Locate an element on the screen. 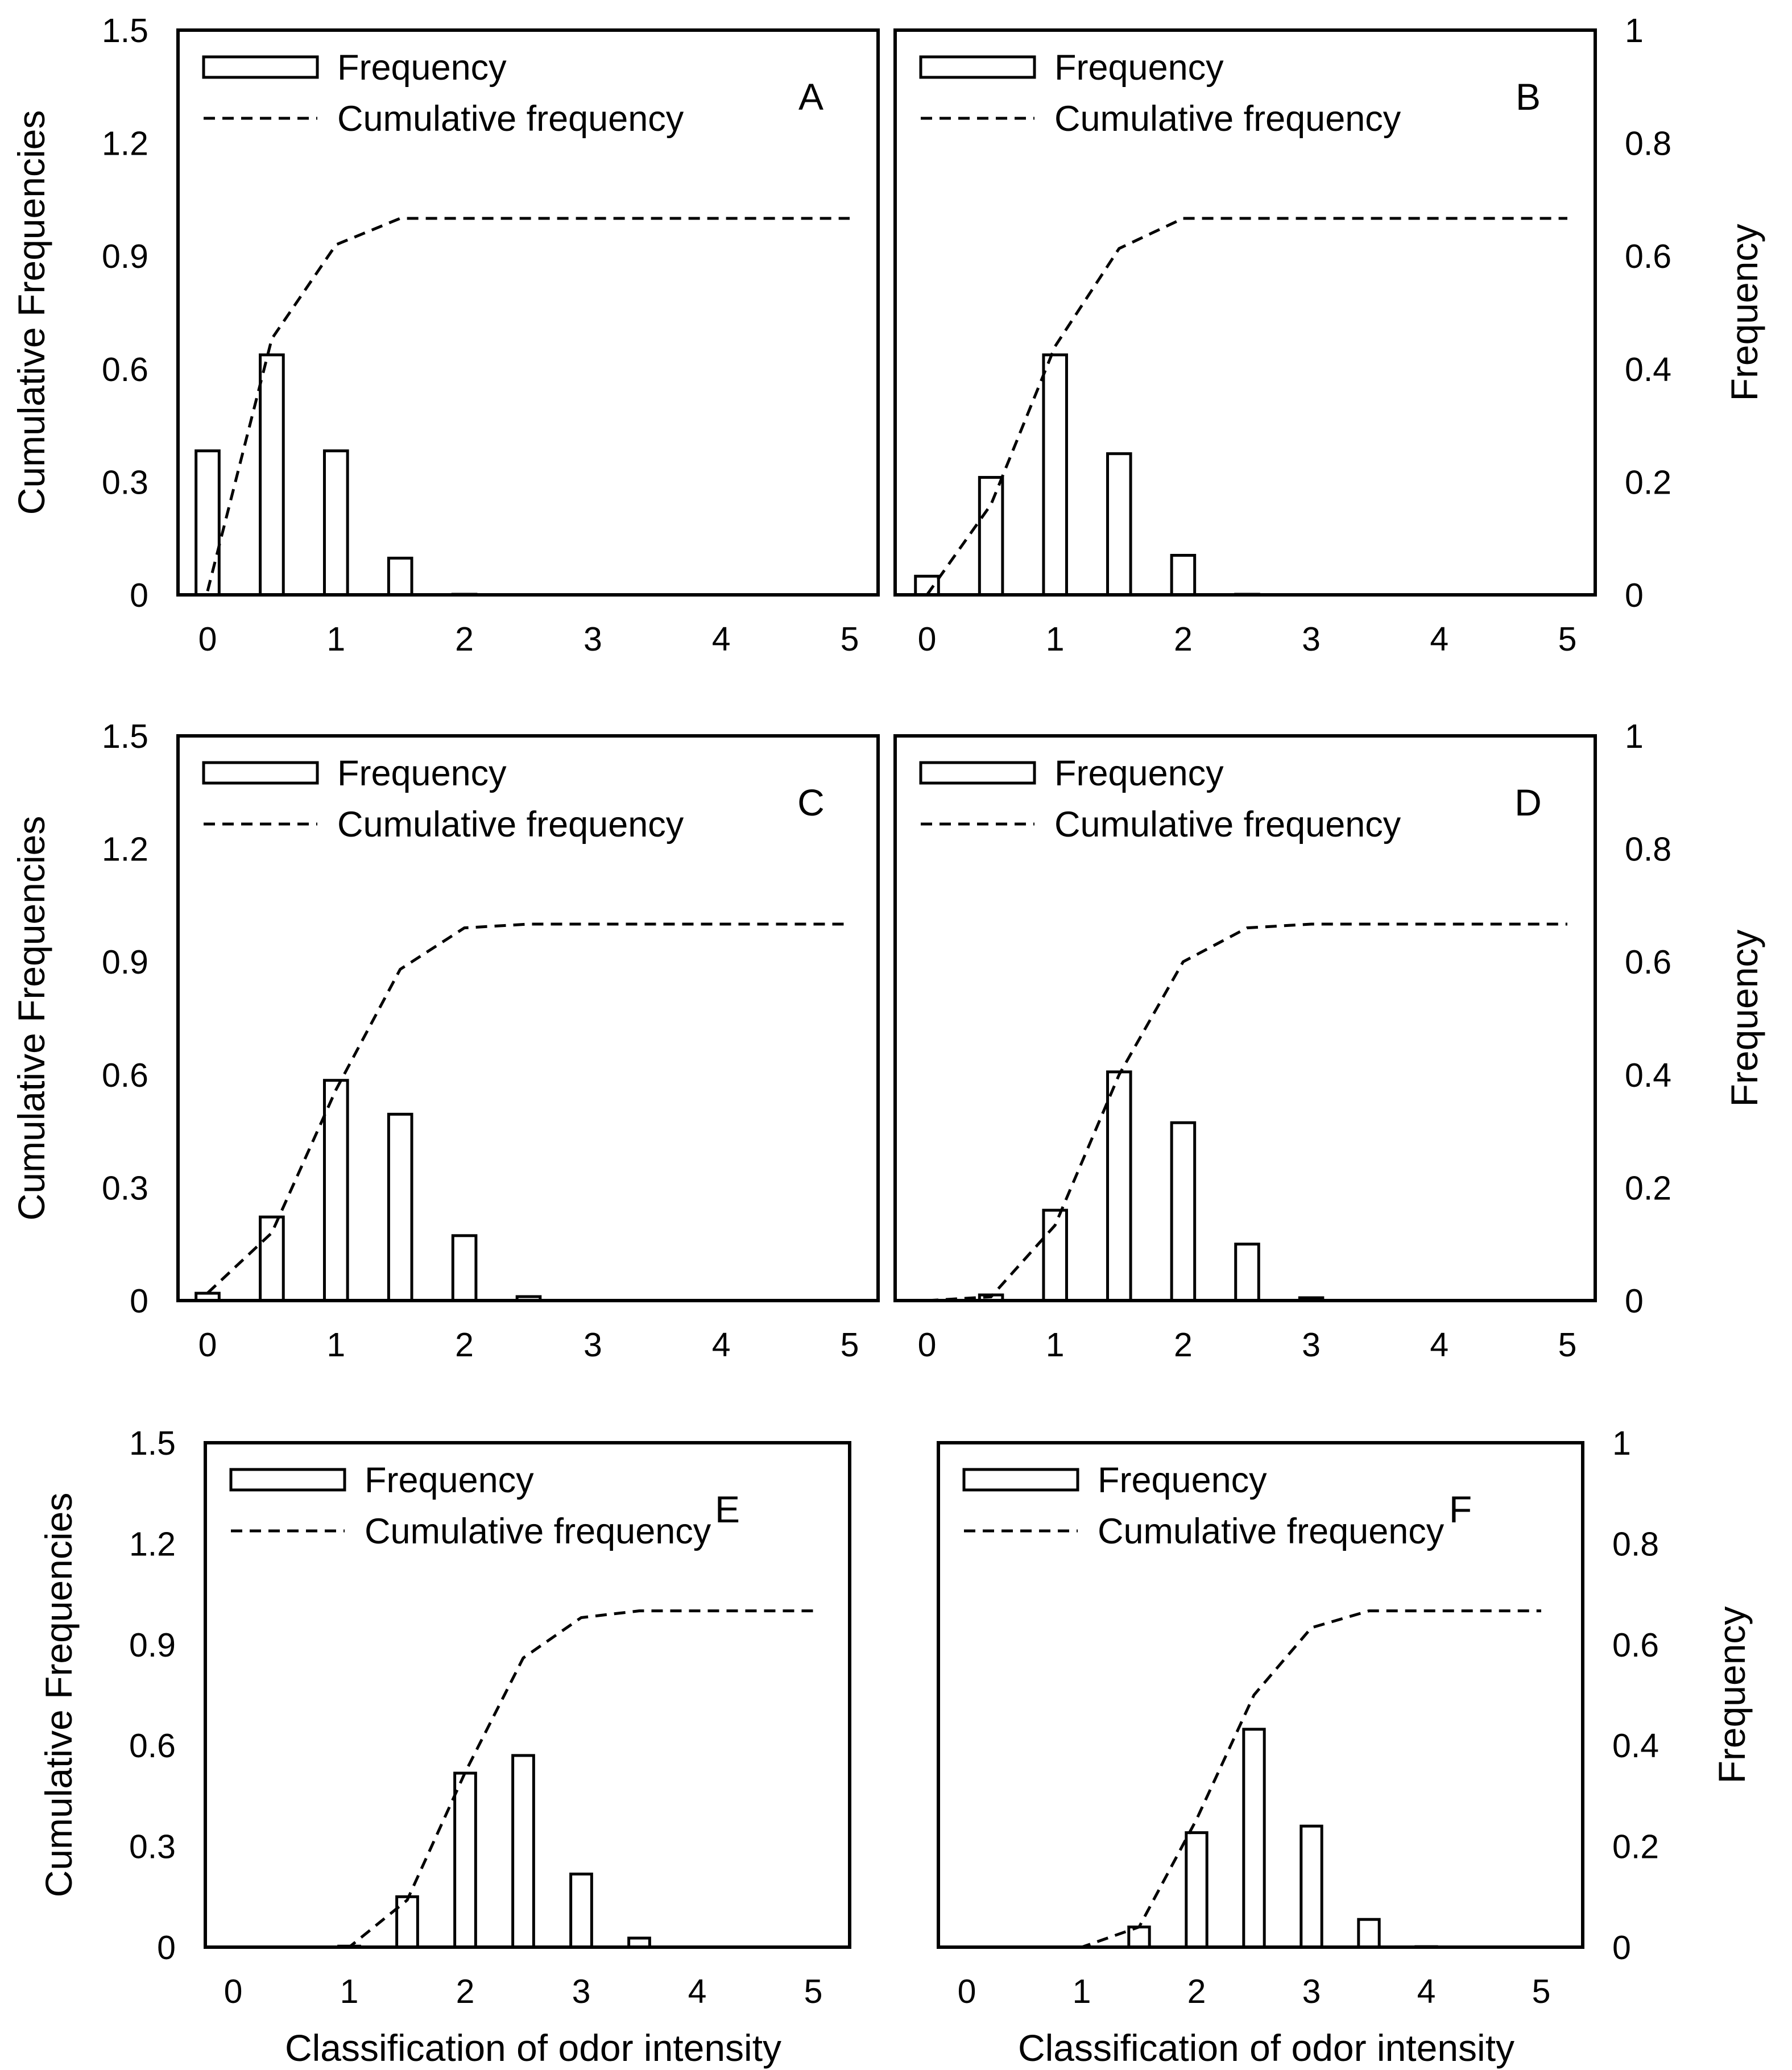  left-y-tick-label: 0.9 is located at coordinates (125, 962).